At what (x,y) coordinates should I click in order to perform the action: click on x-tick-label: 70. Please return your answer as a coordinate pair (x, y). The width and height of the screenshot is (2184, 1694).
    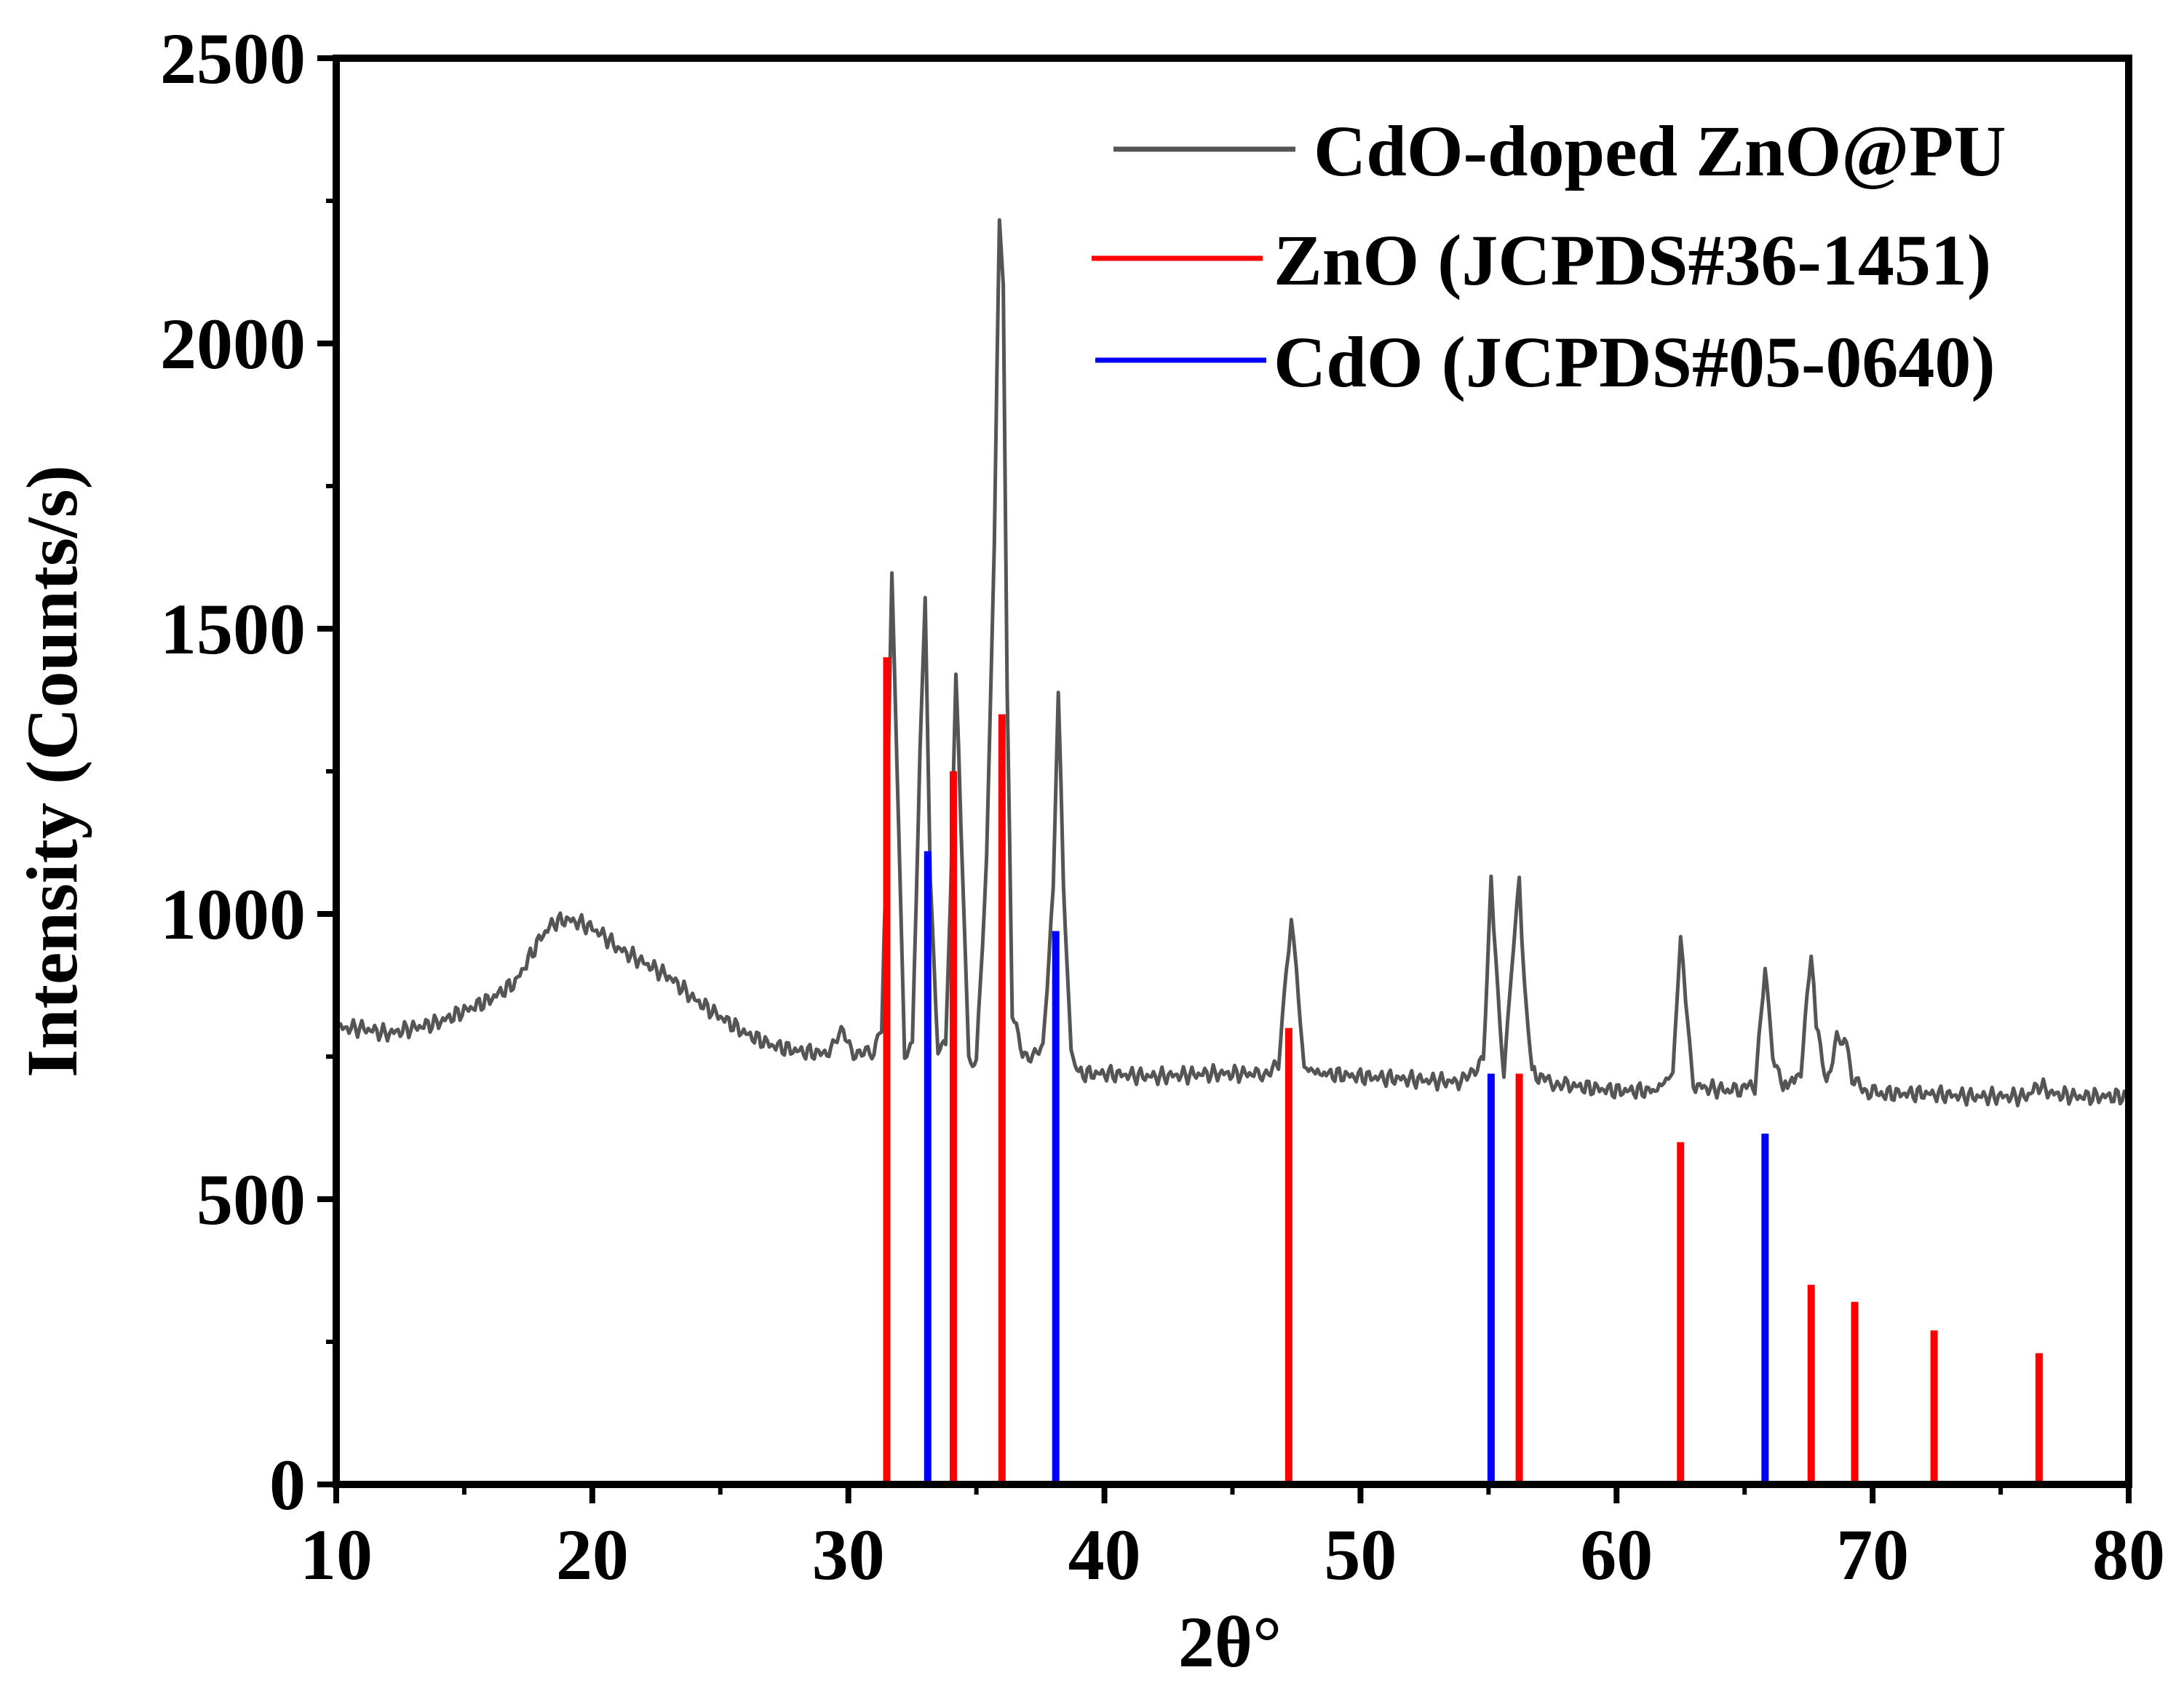
    Looking at the image, I should click on (1872, 1554).